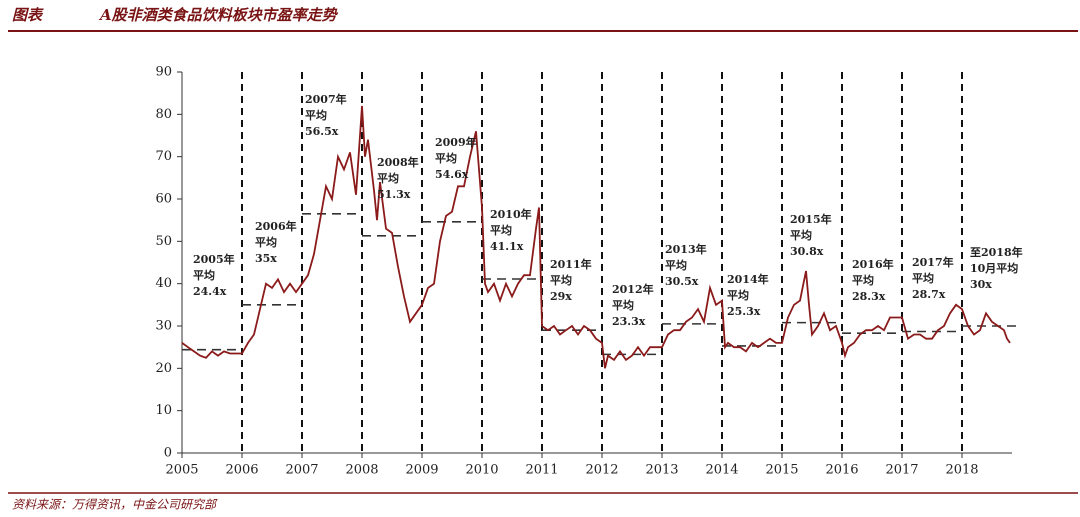  What do you see at coordinates (961, 470) in the screenshot?
I see `x-tick-label: 2018` at bounding box center [961, 470].